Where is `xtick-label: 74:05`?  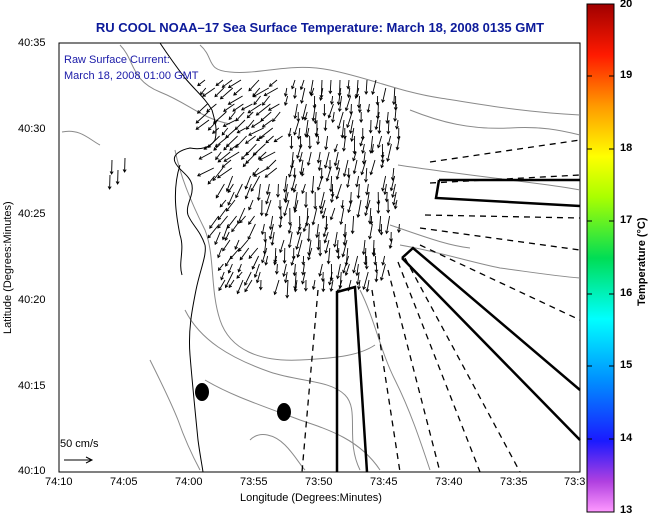
xtick-label: 74:05 is located at coordinates (124, 482).